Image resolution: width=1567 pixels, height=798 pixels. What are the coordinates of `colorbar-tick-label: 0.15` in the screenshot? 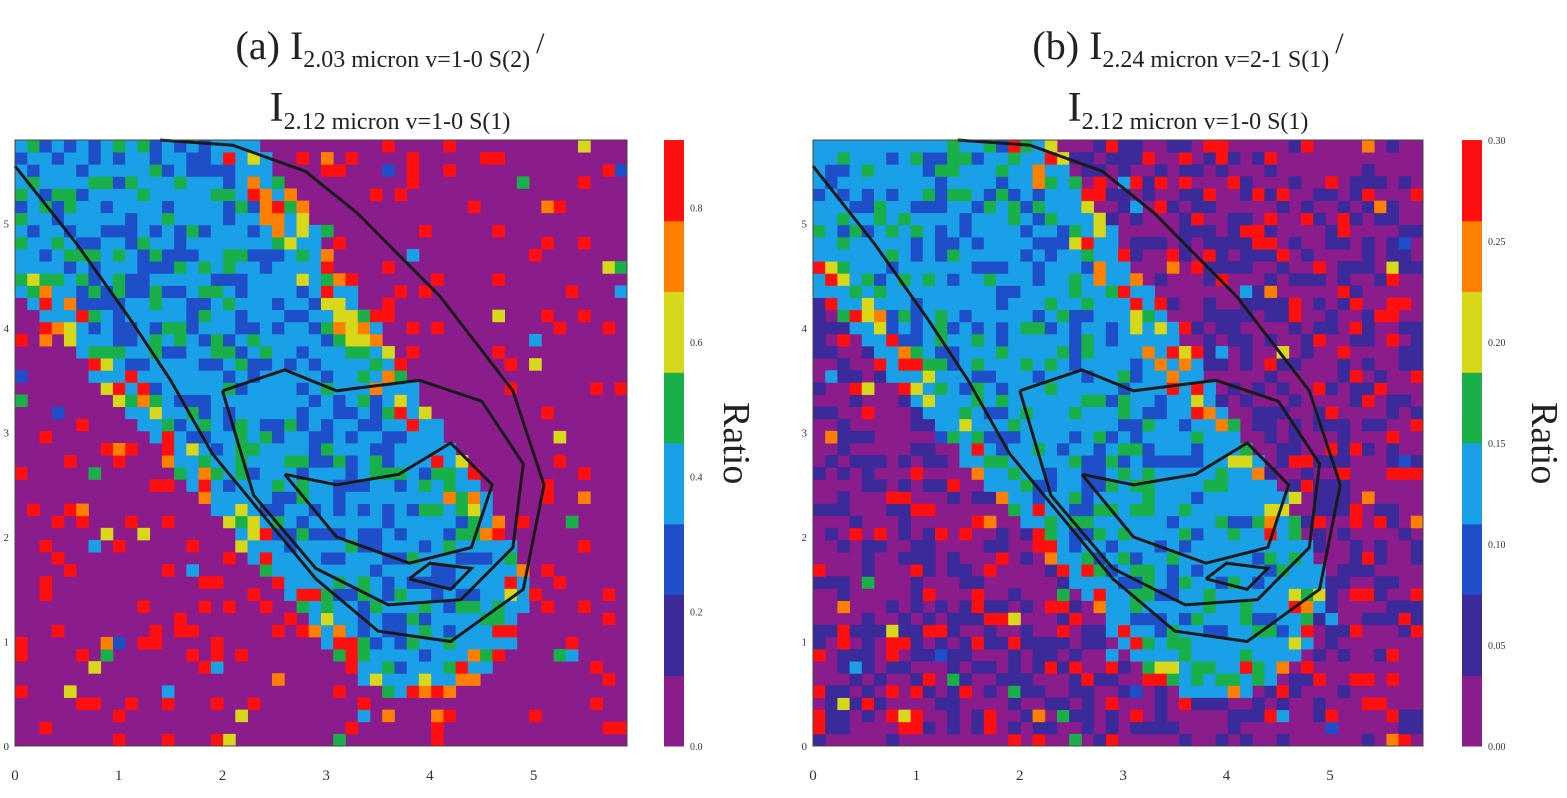 It's located at (1497, 444).